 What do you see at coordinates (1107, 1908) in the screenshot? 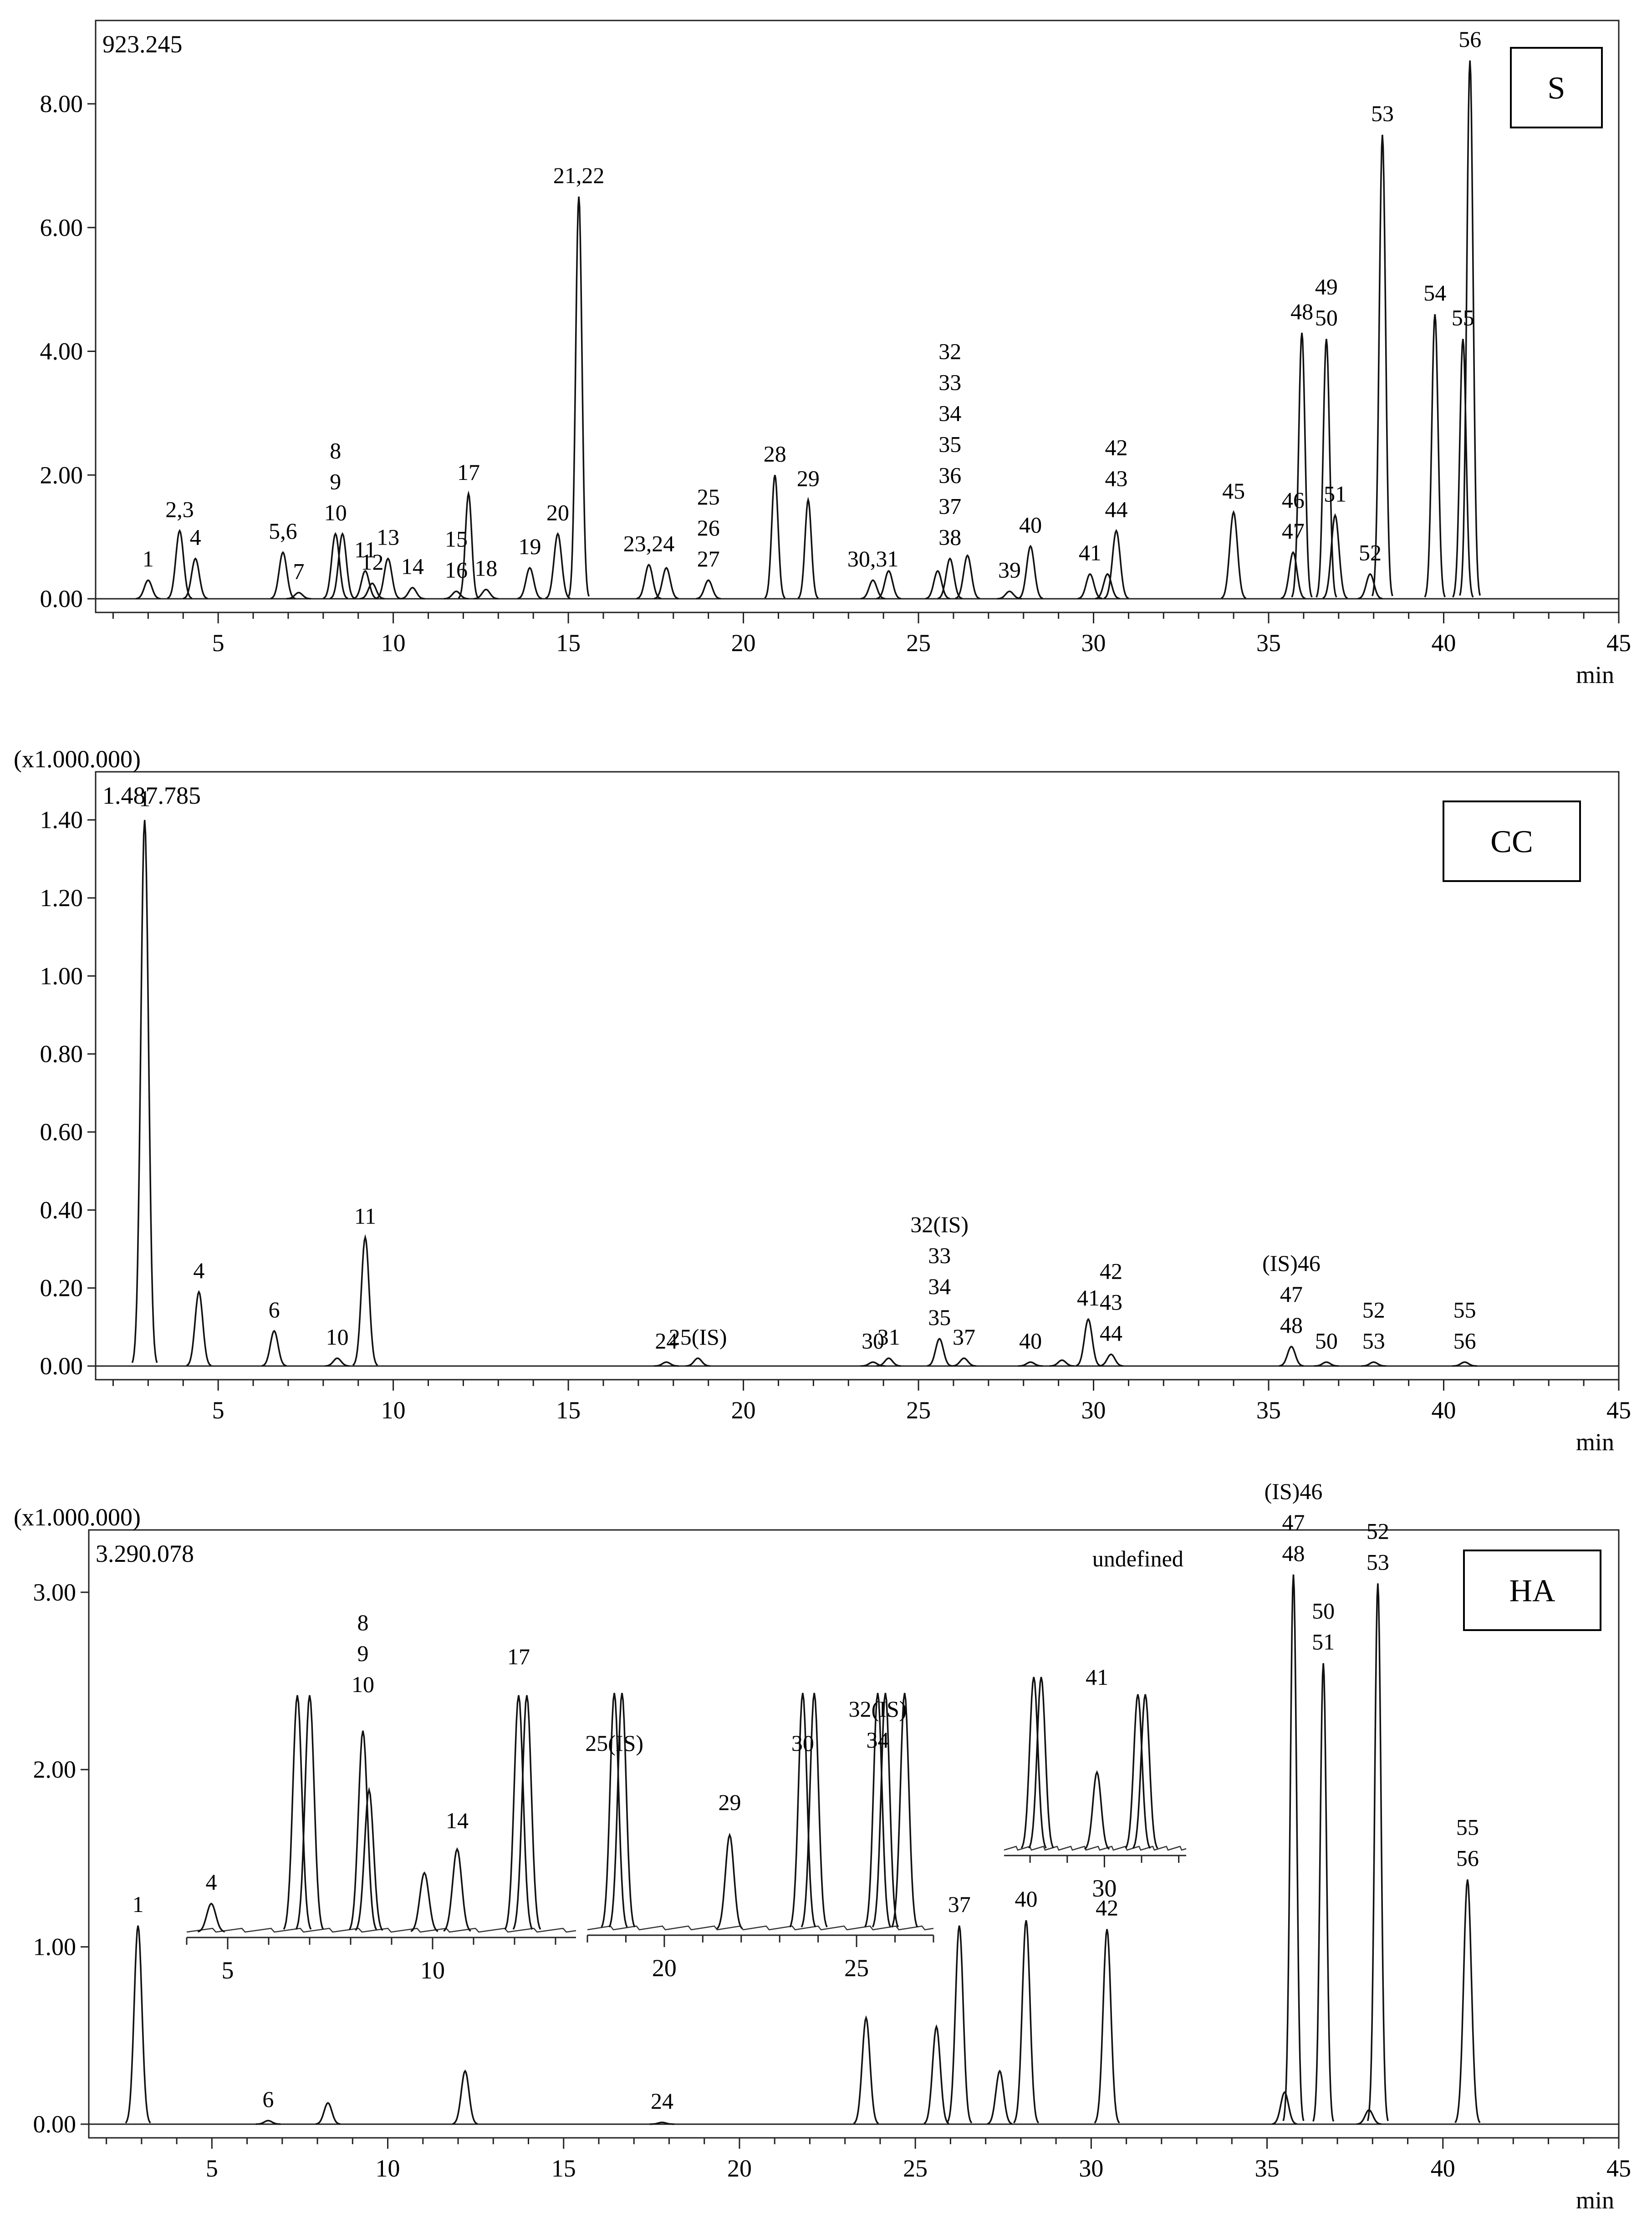
I see `peak-label: 42` at bounding box center [1107, 1908].